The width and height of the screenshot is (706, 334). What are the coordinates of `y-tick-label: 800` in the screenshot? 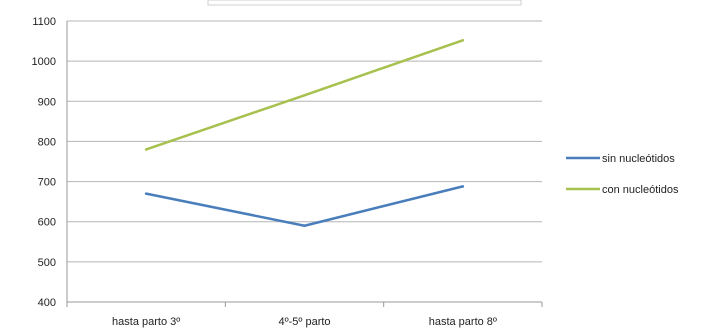 It's located at (47, 142).